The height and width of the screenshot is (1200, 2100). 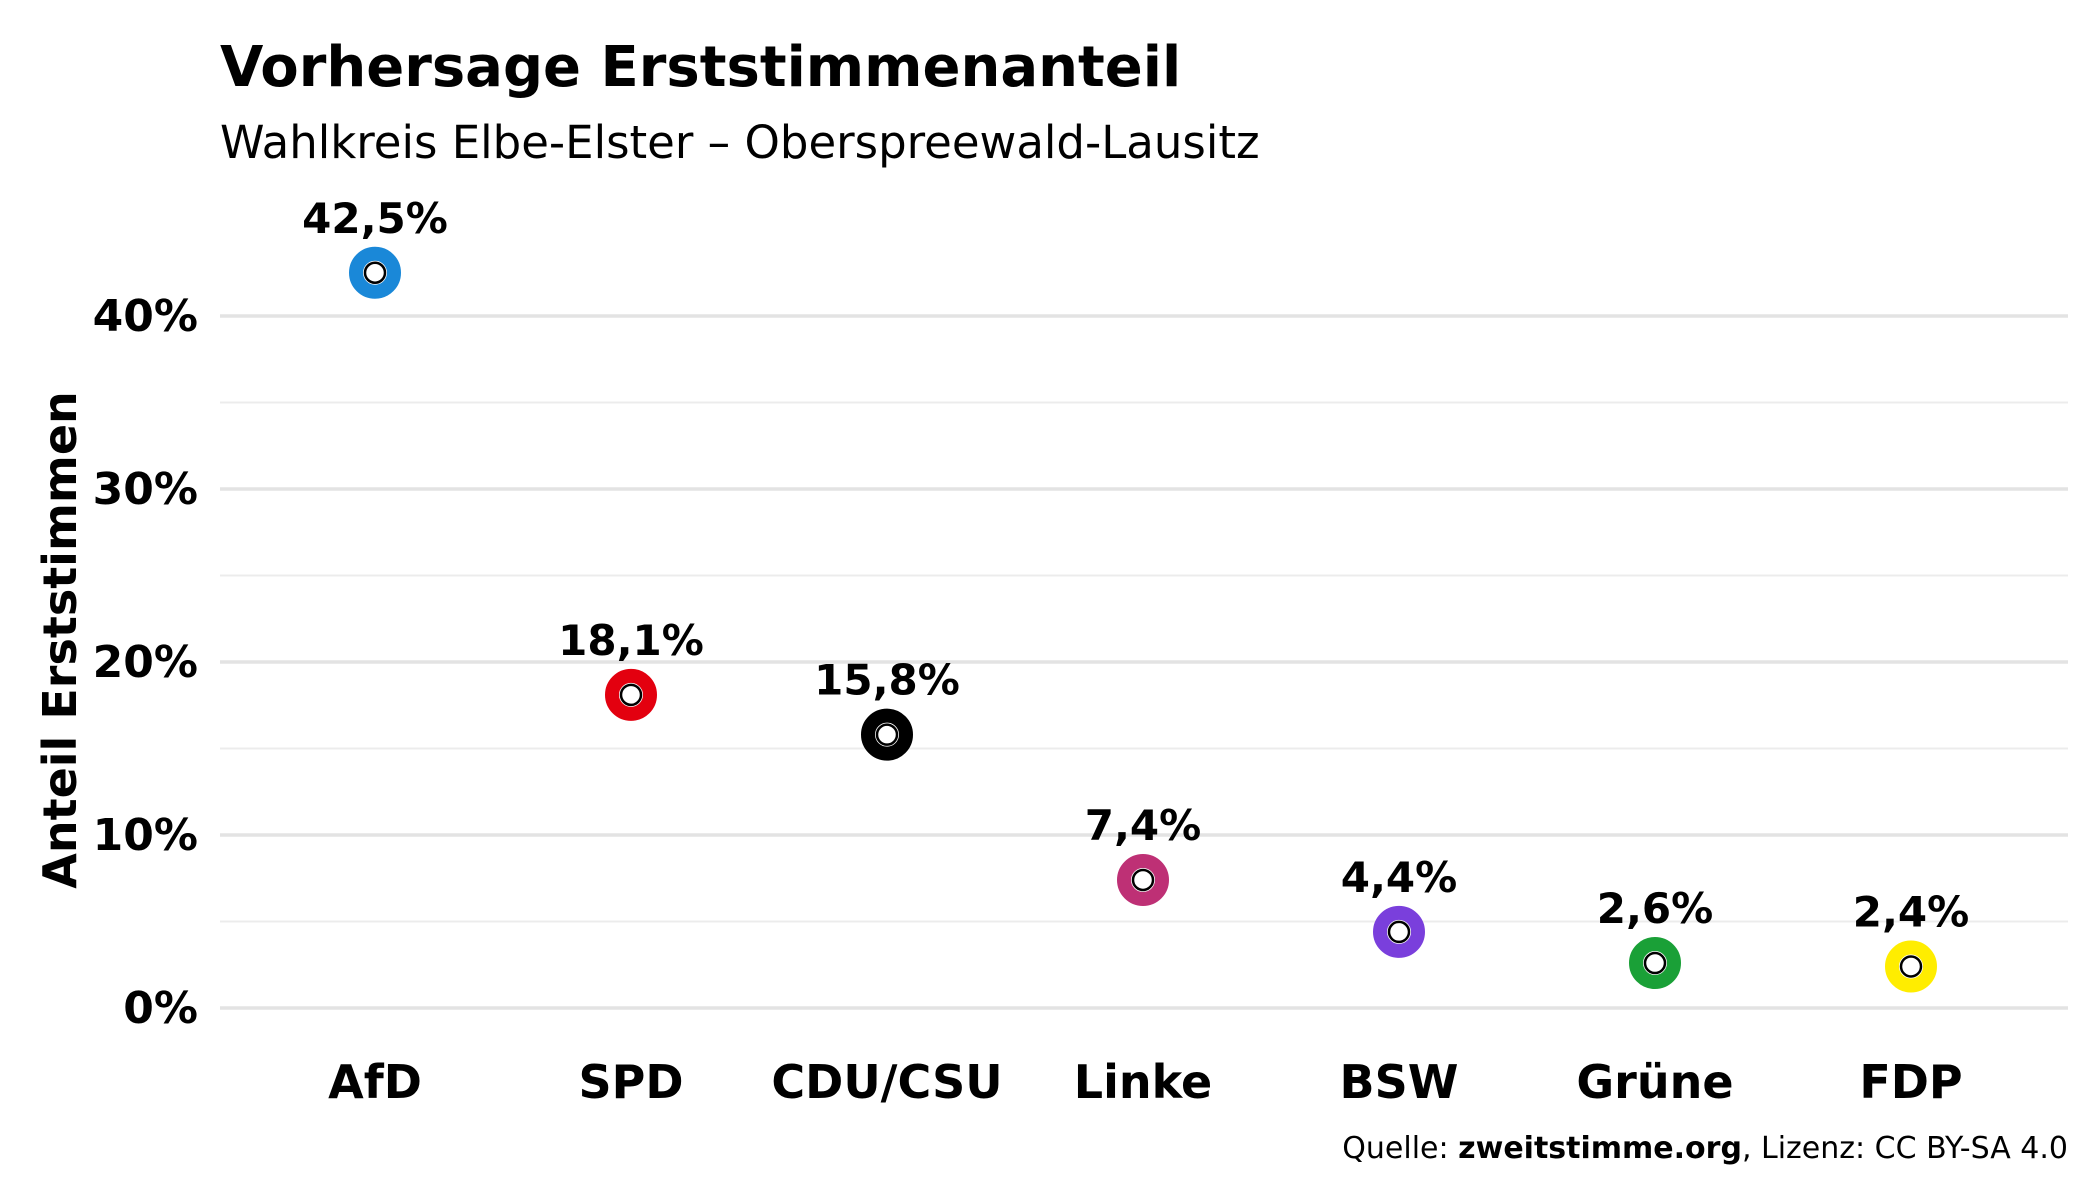 I want to click on data-point-group: 7,4%, so click(x=1143, y=853).